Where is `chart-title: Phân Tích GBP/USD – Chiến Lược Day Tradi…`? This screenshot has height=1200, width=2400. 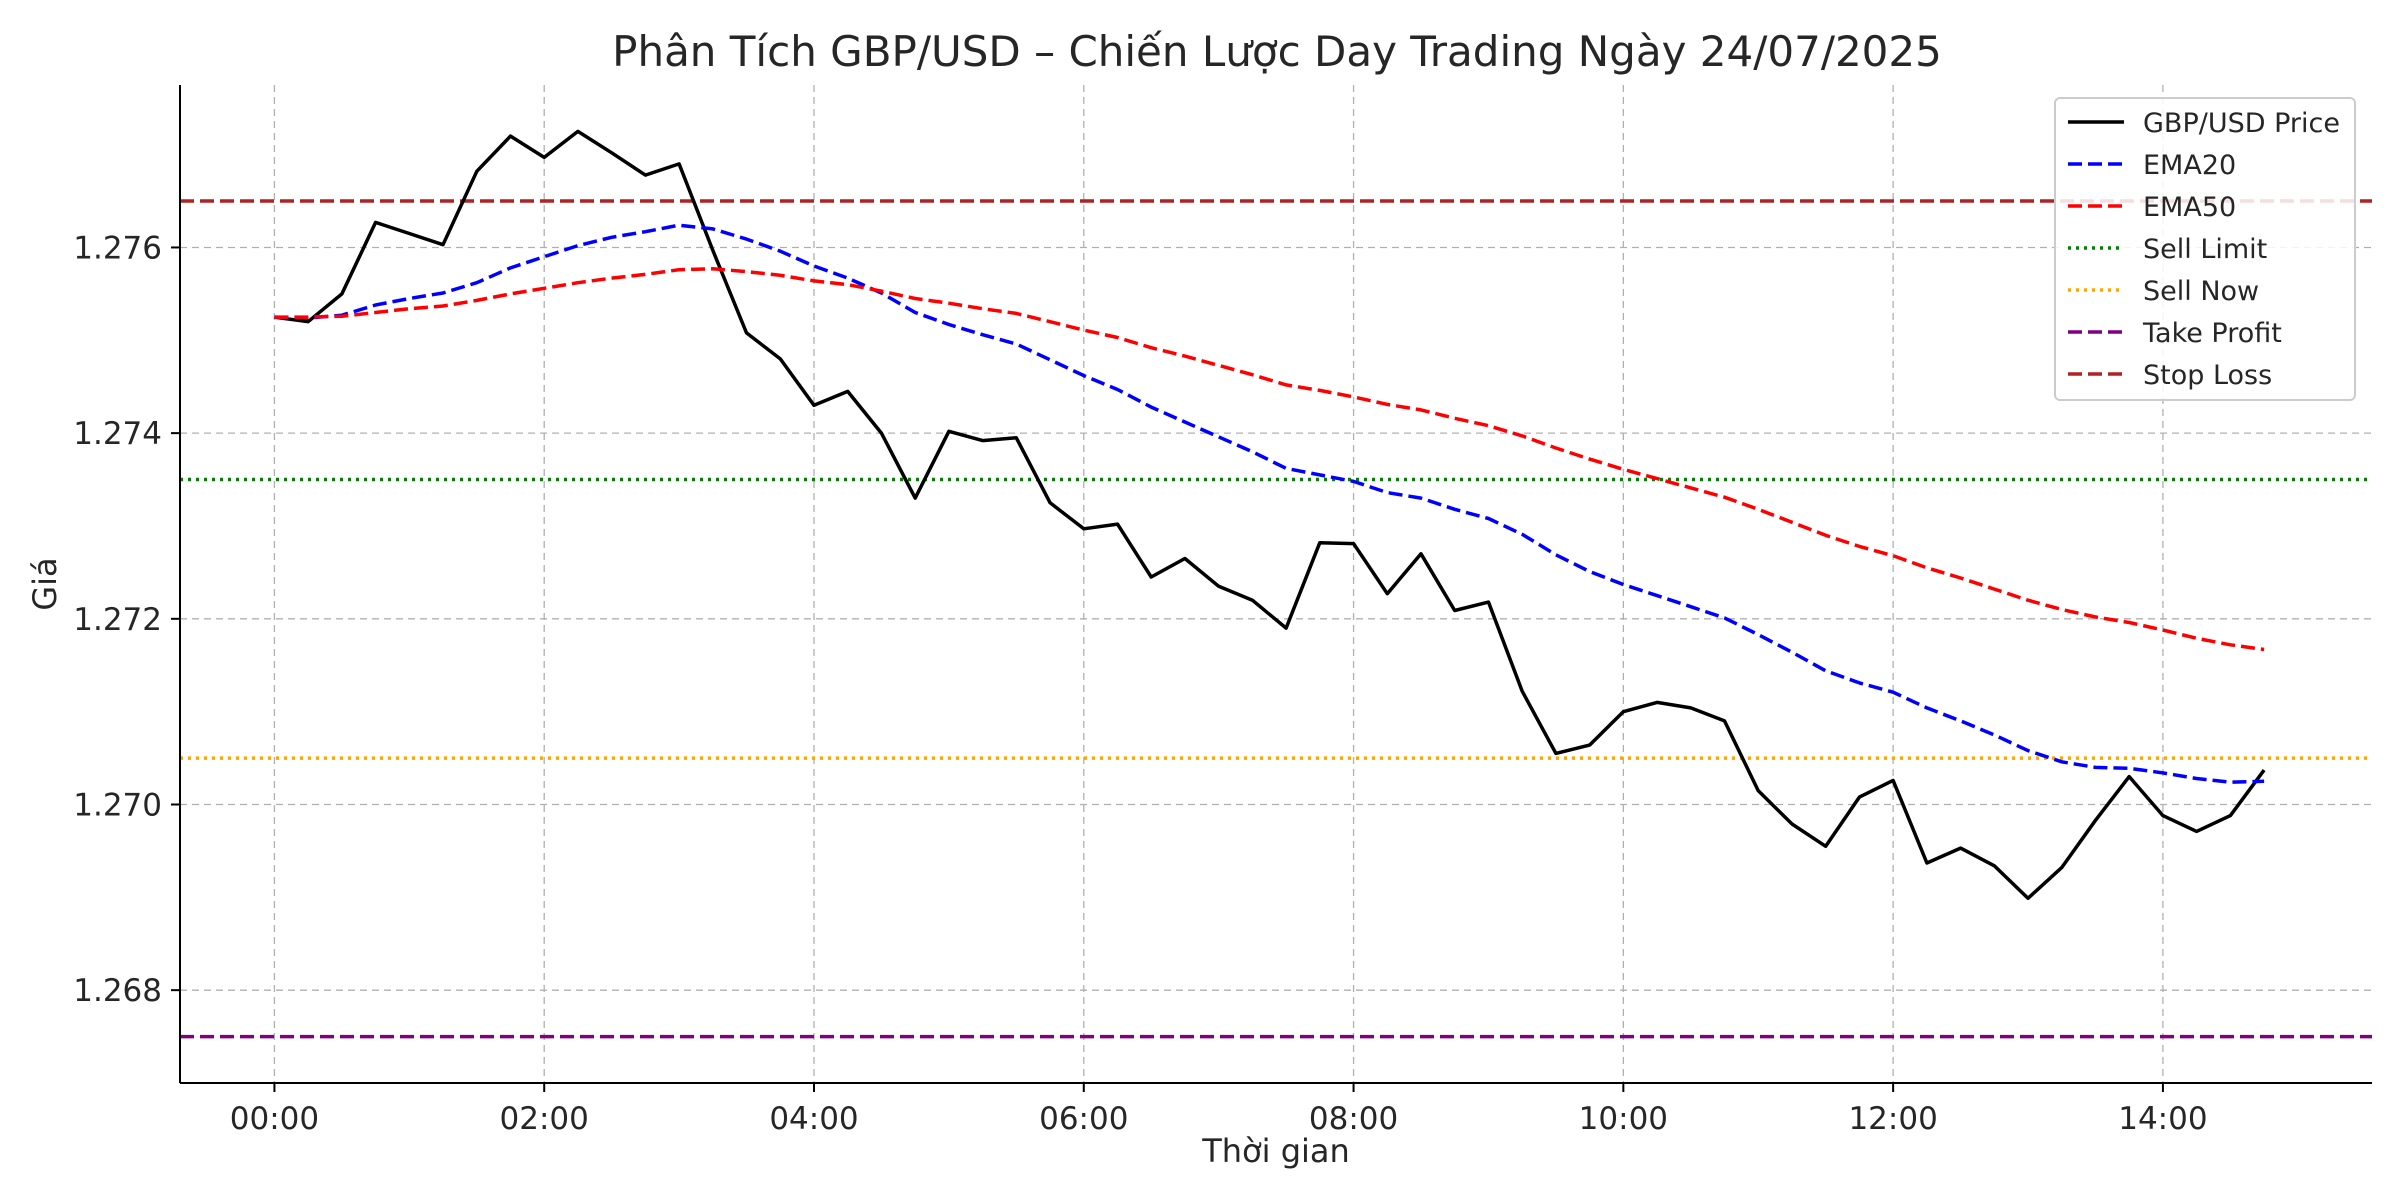 chart-title: Phân Tích GBP/USD – Chiến Lược Day Tradi… is located at coordinates (1277, 51).